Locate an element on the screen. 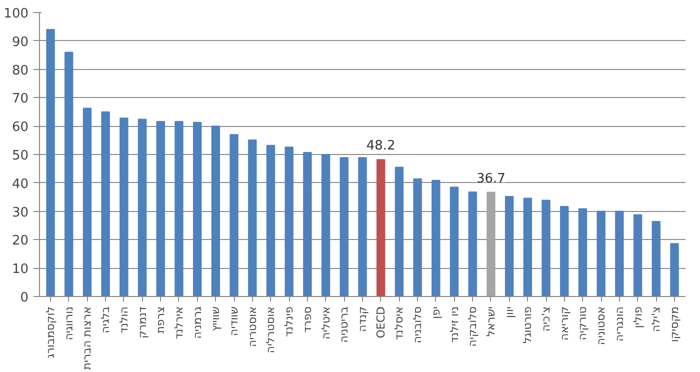 The width and height of the screenshot is (700, 372). x-tick-label: קנדה is located at coordinates (362, 319).